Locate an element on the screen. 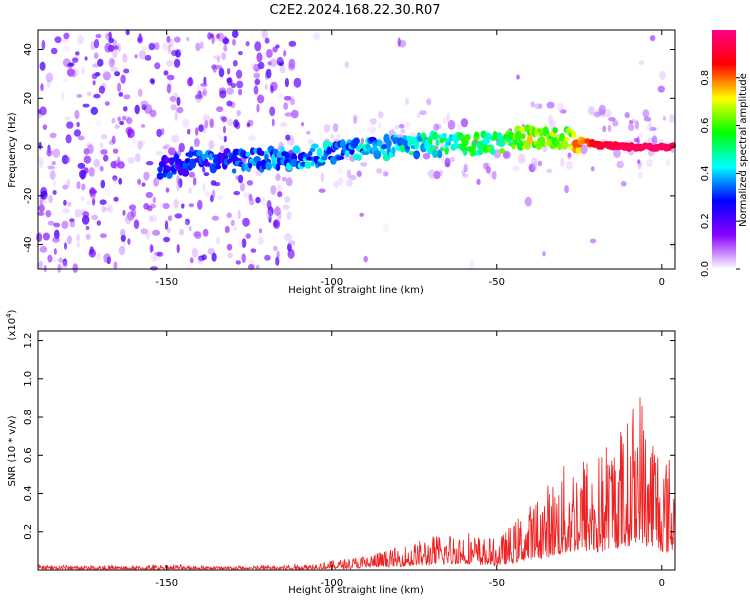 The width and height of the screenshot is (750, 600). snr-x-label: Height of straight line (km) is located at coordinates (356, 590).